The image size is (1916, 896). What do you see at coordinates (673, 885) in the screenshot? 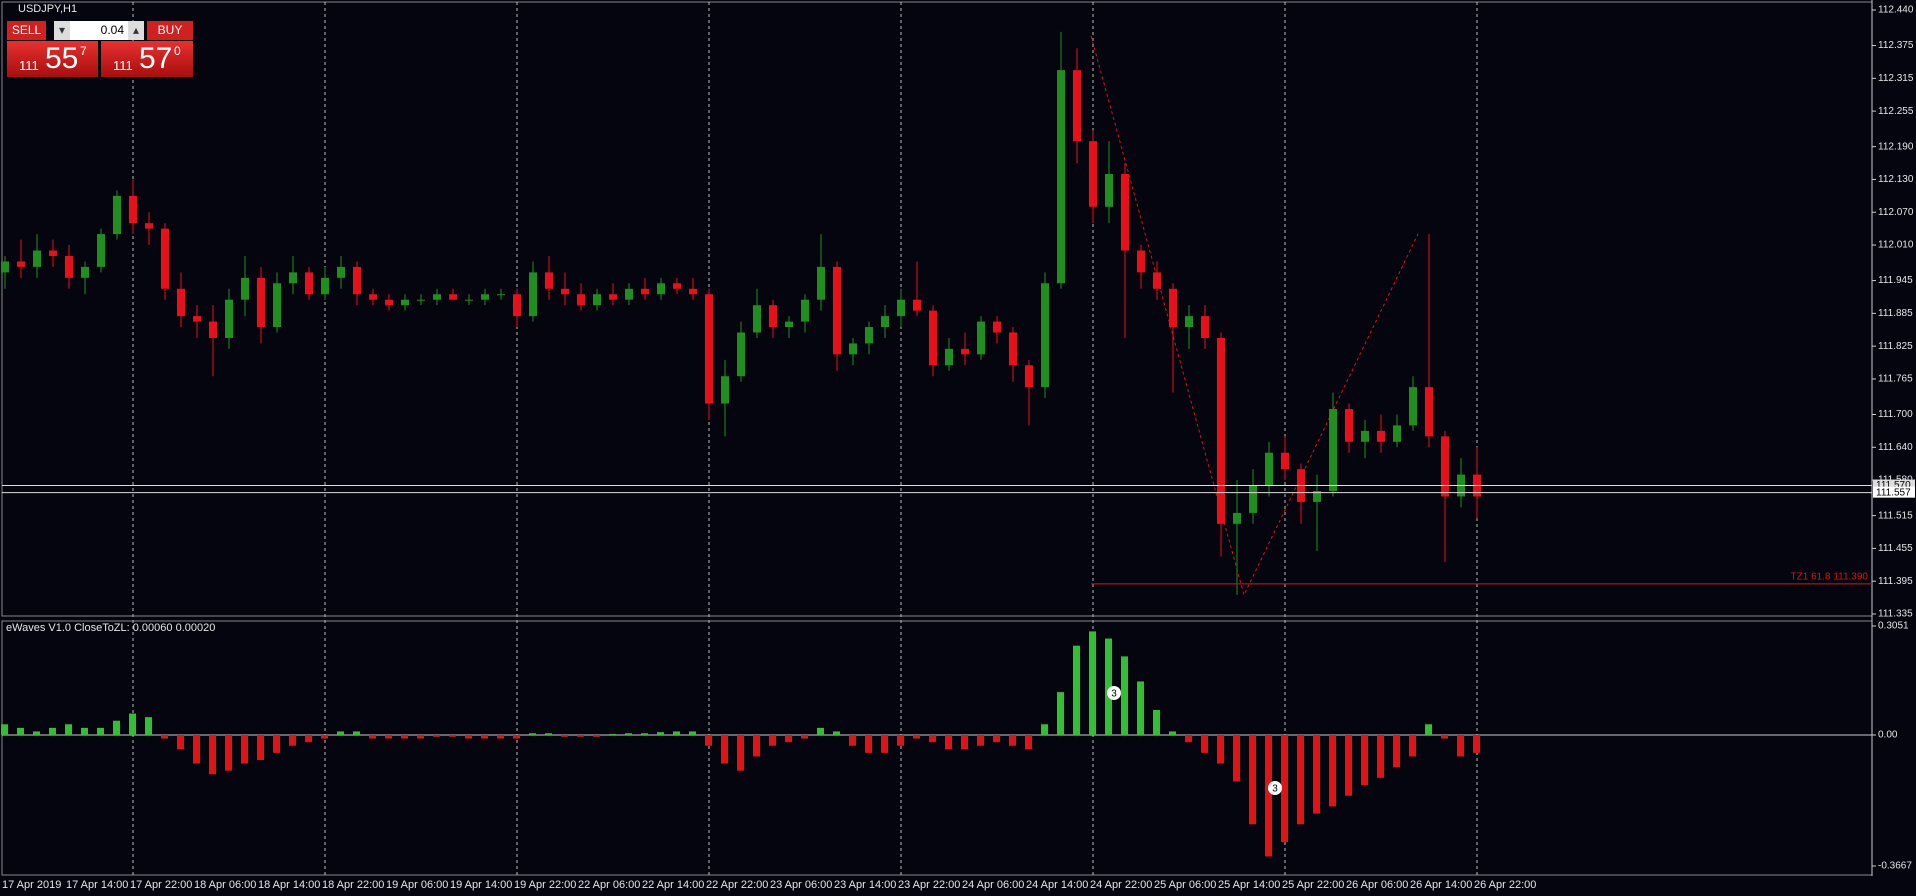
I see `x-tick-label: 22 Apr 14:00` at bounding box center [673, 885].